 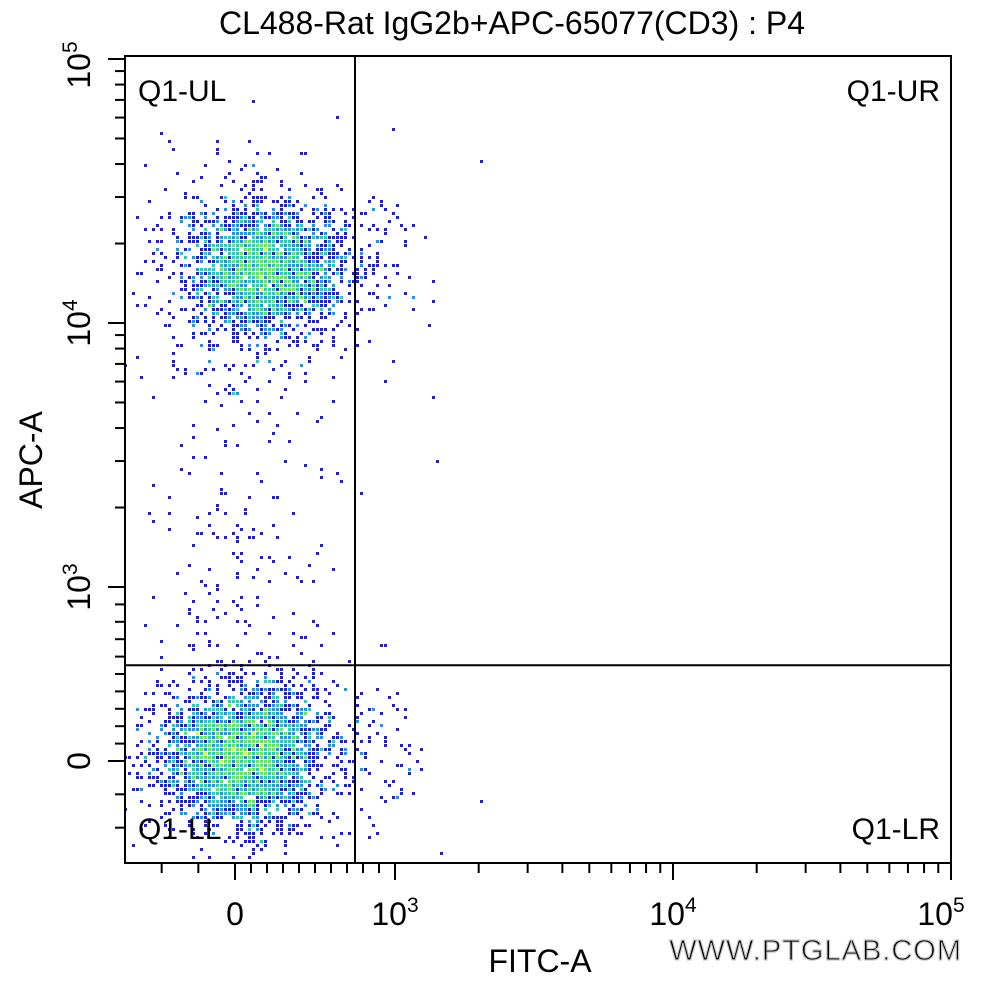 What do you see at coordinates (235, 914) in the screenshot?
I see `x-tick-label: 0` at bounding box center [235, 914].